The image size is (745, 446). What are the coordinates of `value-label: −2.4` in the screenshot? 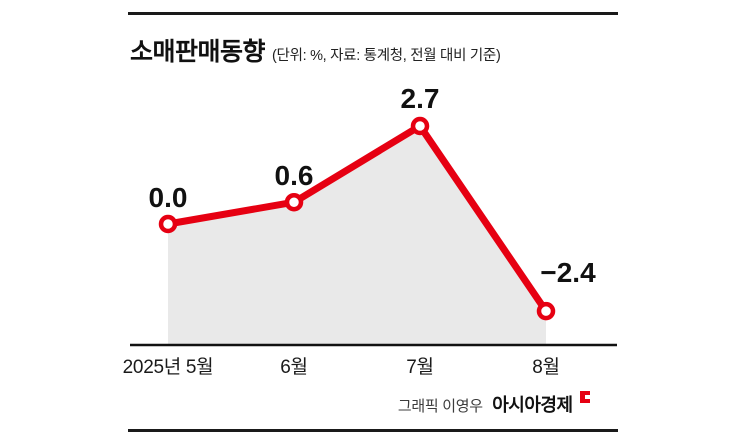 It's located at (568, 272).